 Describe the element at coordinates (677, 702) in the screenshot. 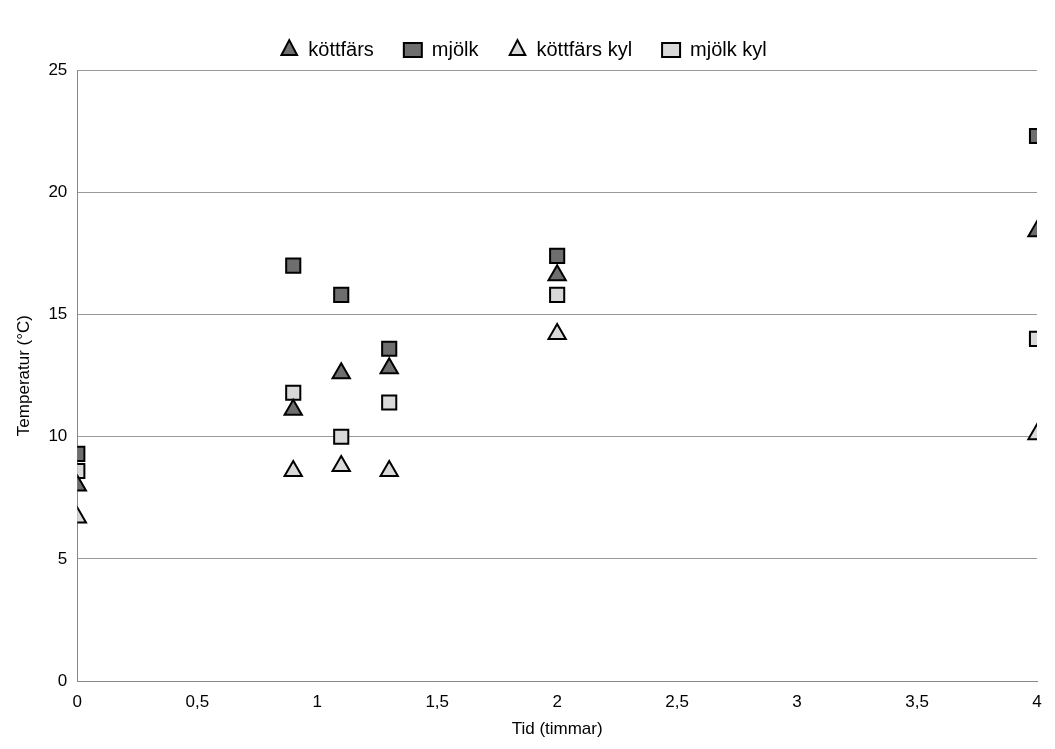

I see `x-tick-label: 2,5` at that location.